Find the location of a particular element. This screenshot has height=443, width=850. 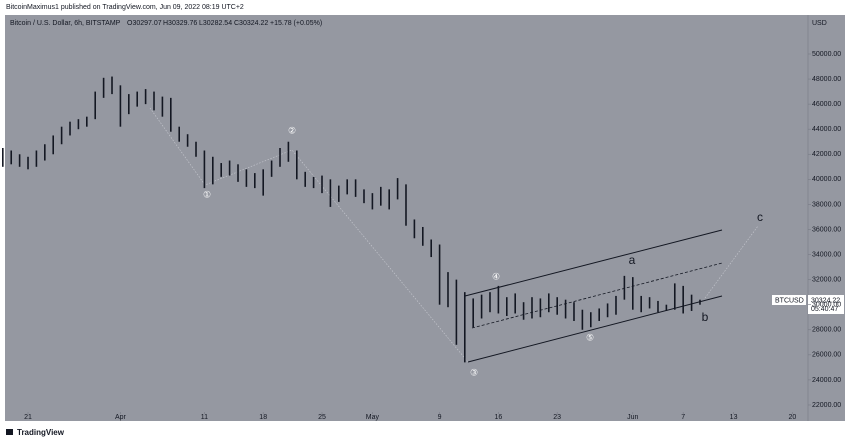

x-tick-label: Jun is located at coordinates (632, 417).